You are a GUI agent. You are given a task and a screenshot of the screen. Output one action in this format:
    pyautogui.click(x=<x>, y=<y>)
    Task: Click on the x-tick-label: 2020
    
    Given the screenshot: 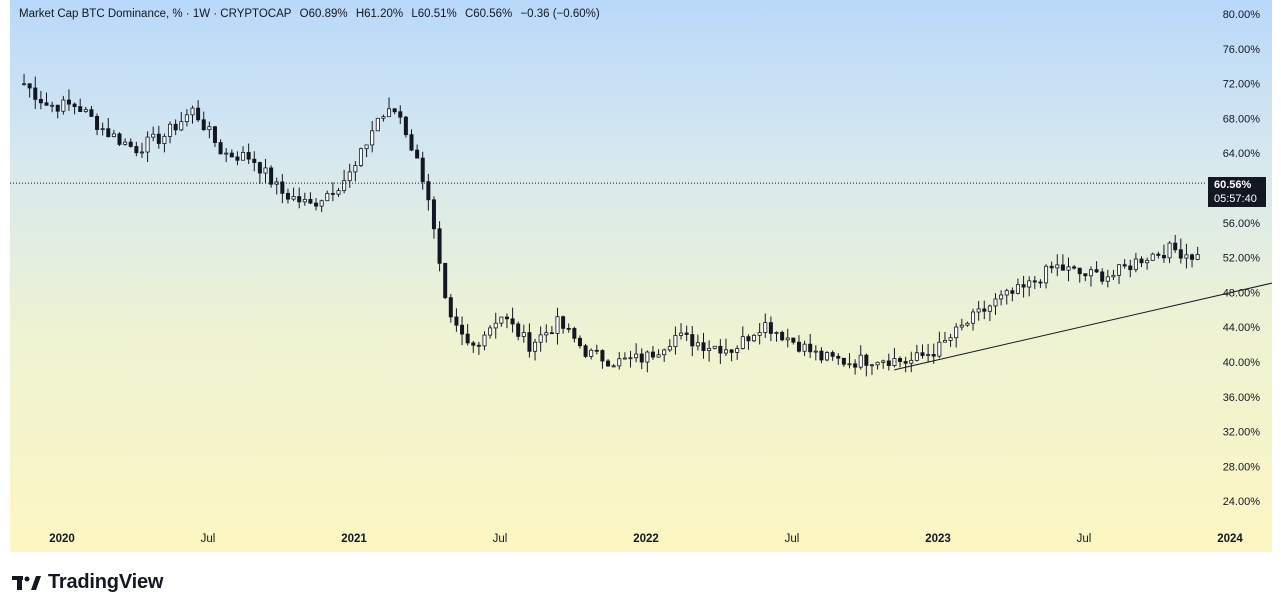 What is the action you would take?
    pyautogui.click(x=62, y=539)
    